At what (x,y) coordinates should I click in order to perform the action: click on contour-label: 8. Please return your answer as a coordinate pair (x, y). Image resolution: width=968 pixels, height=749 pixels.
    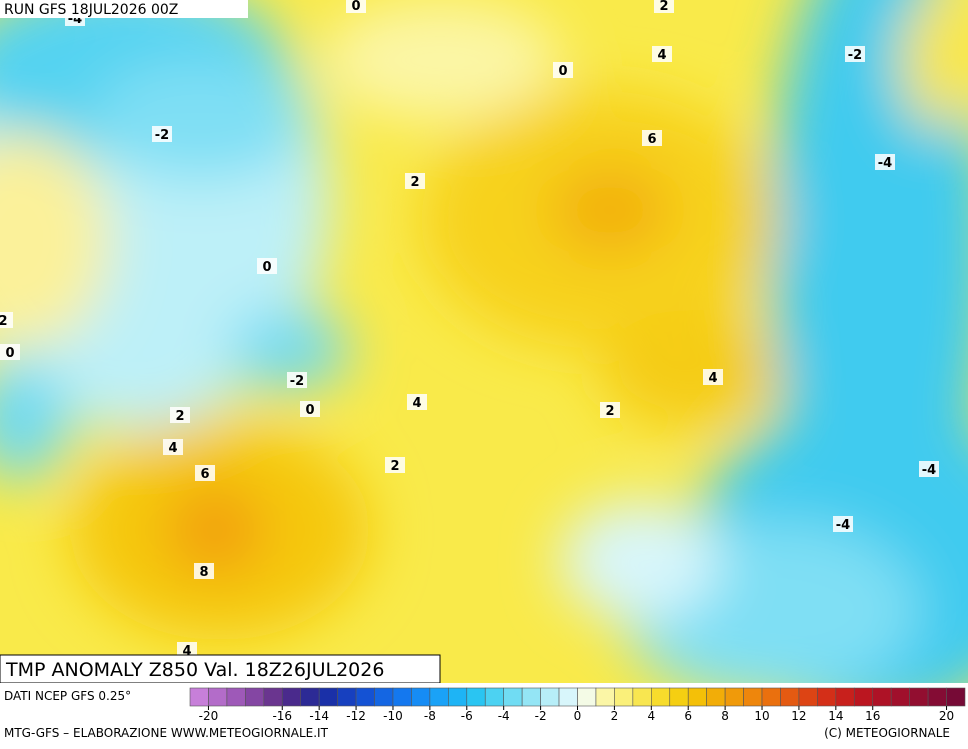
    Looking at the image, I should click on (203, 572).